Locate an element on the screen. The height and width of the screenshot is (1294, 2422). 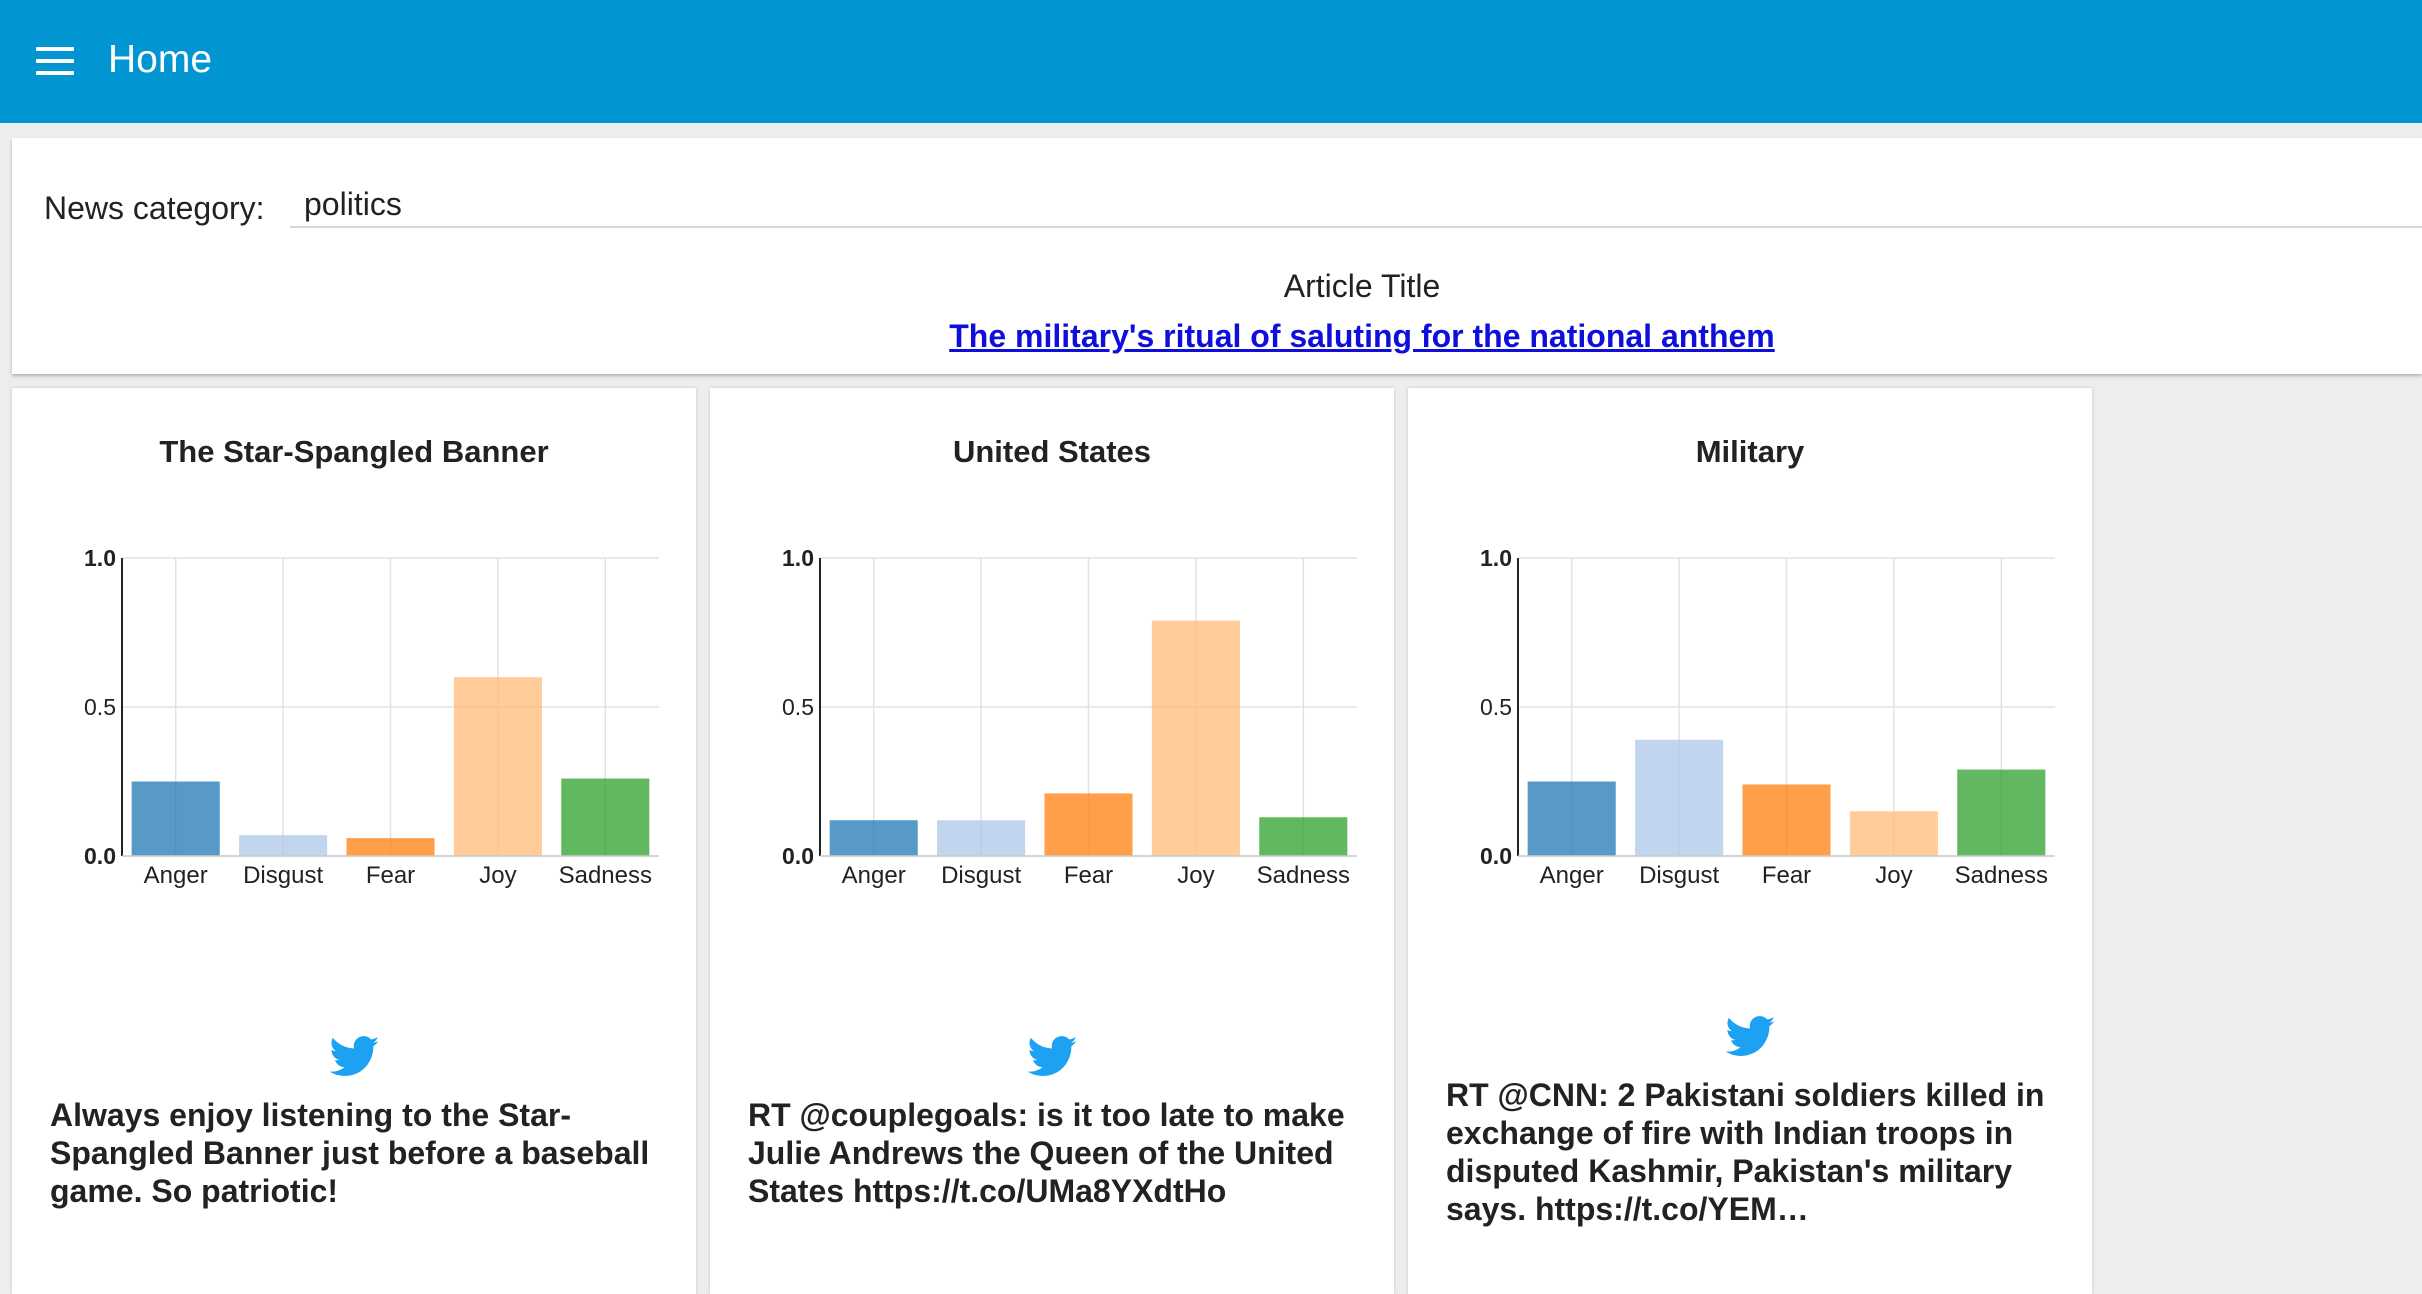
hamburger-menu-icon is located at coordinates (55, 61).